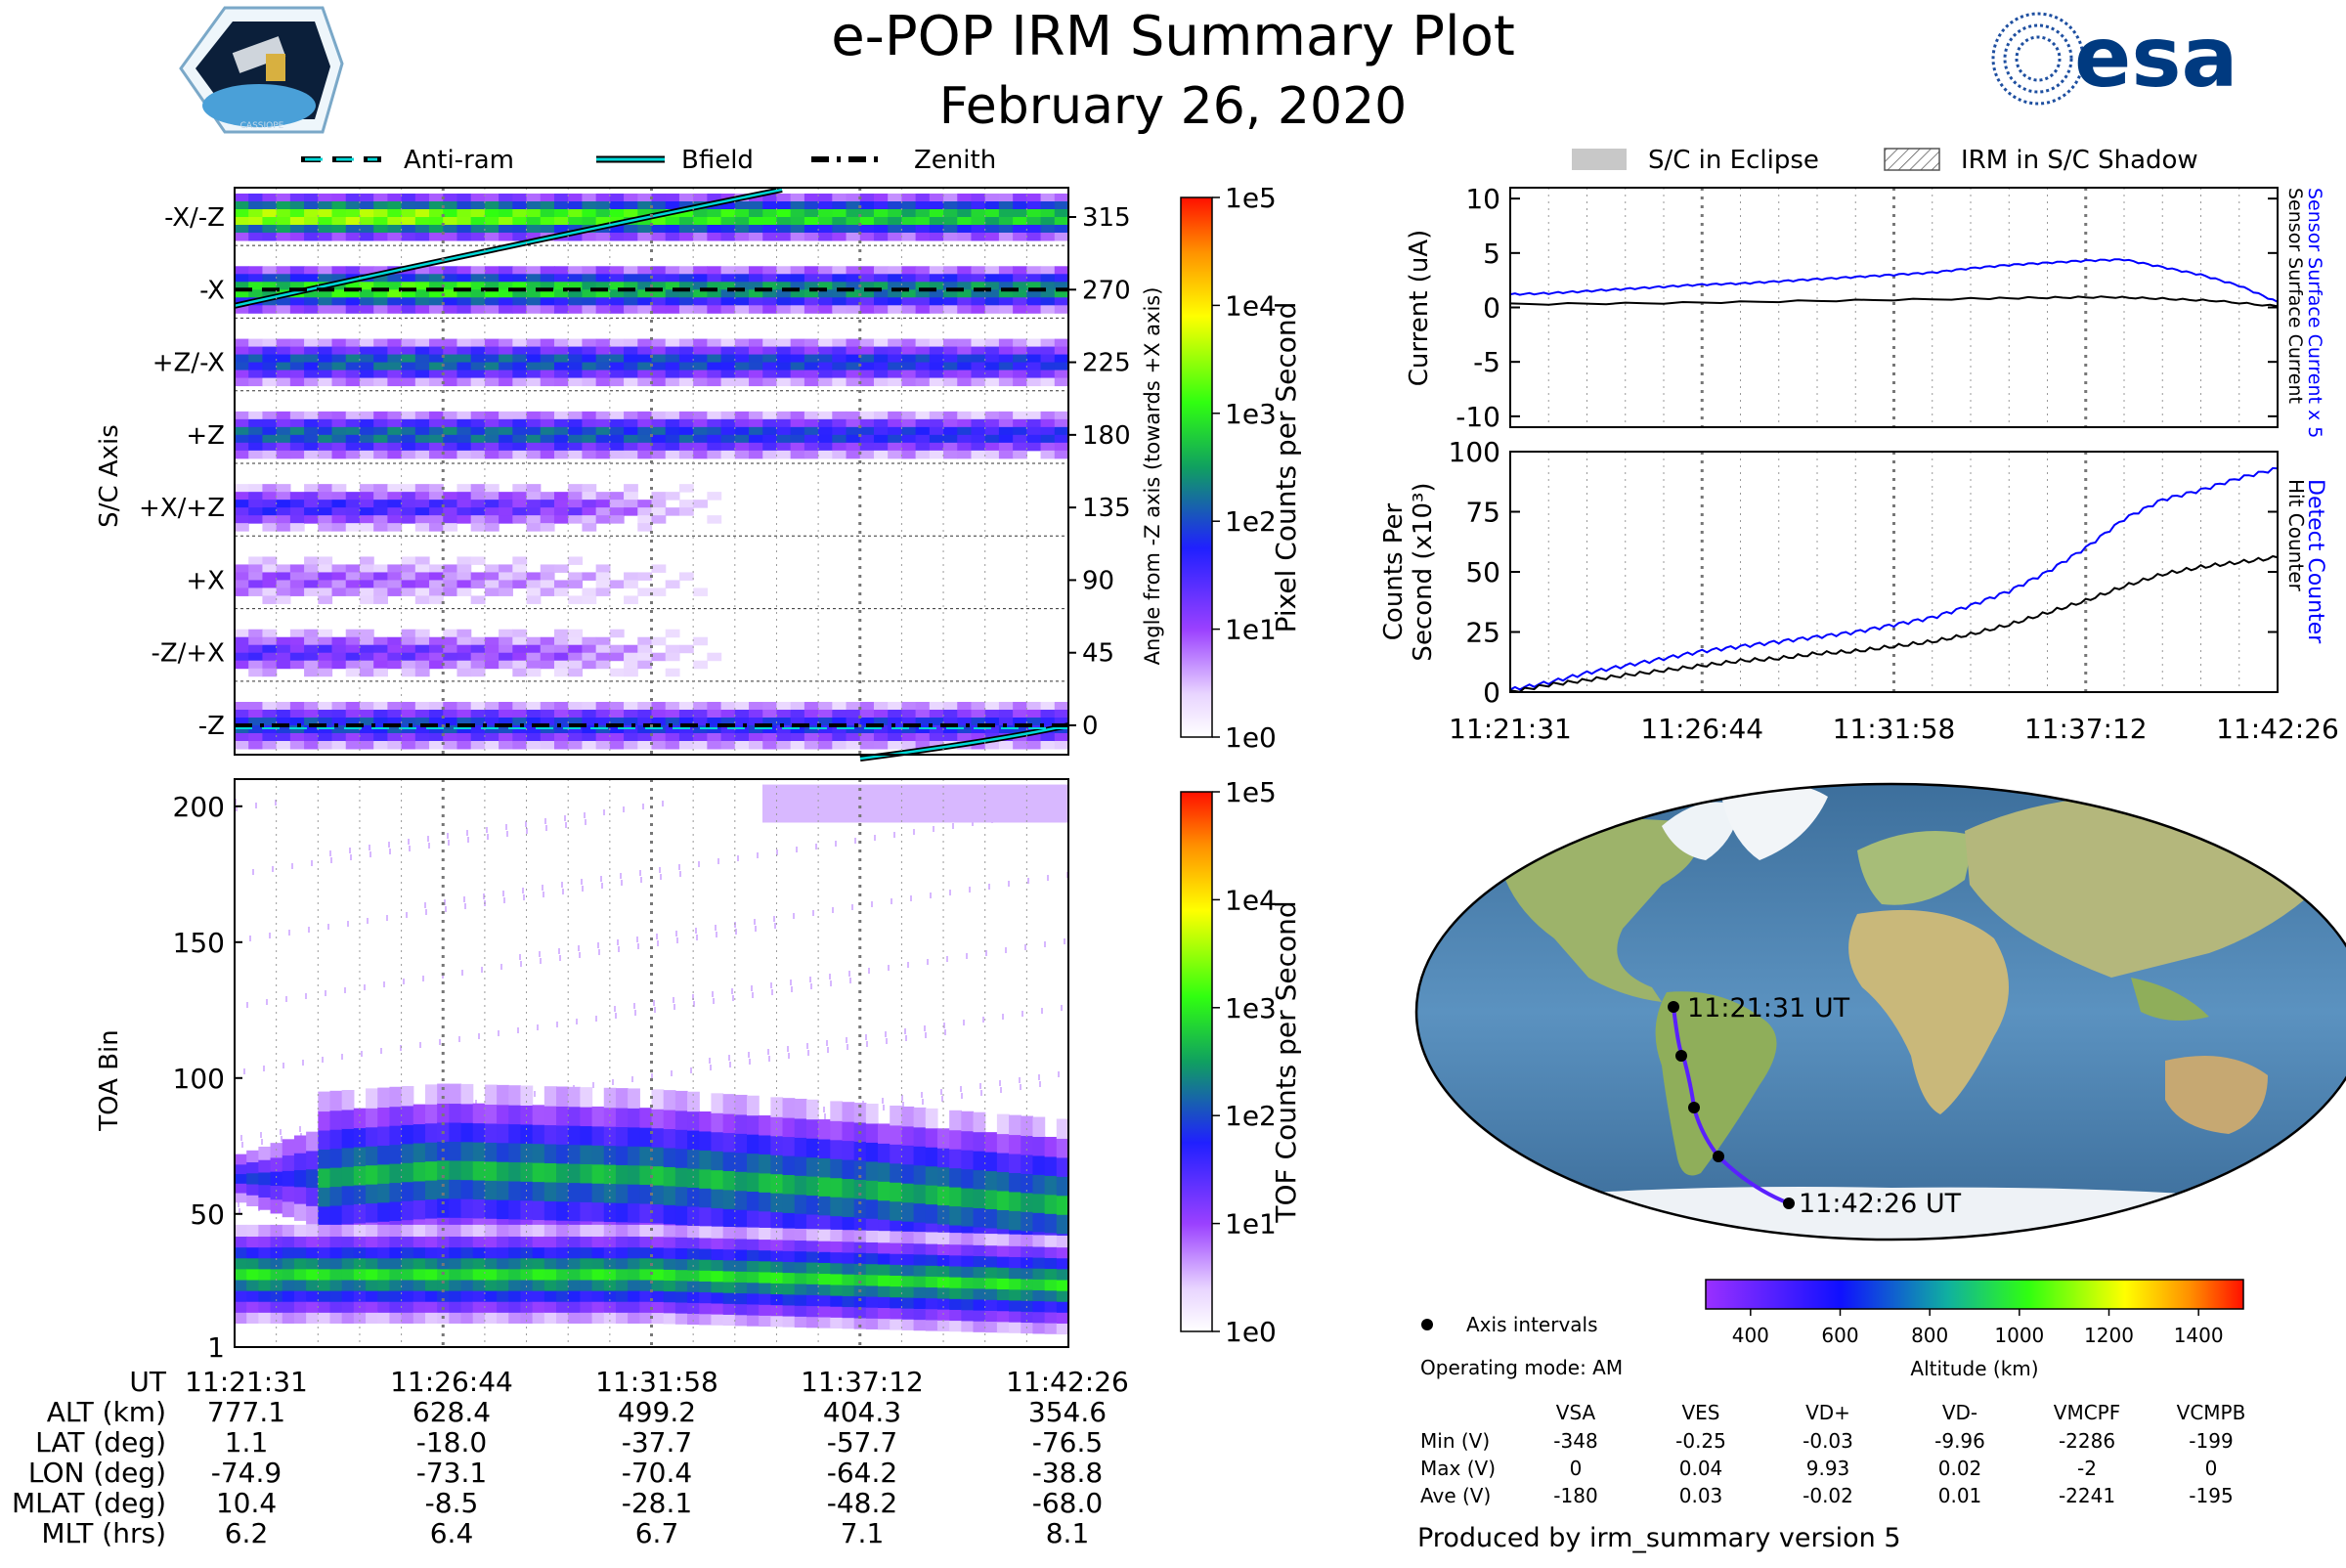  I want to click on voltage-cell: -0.03, so click(1828, 1441).